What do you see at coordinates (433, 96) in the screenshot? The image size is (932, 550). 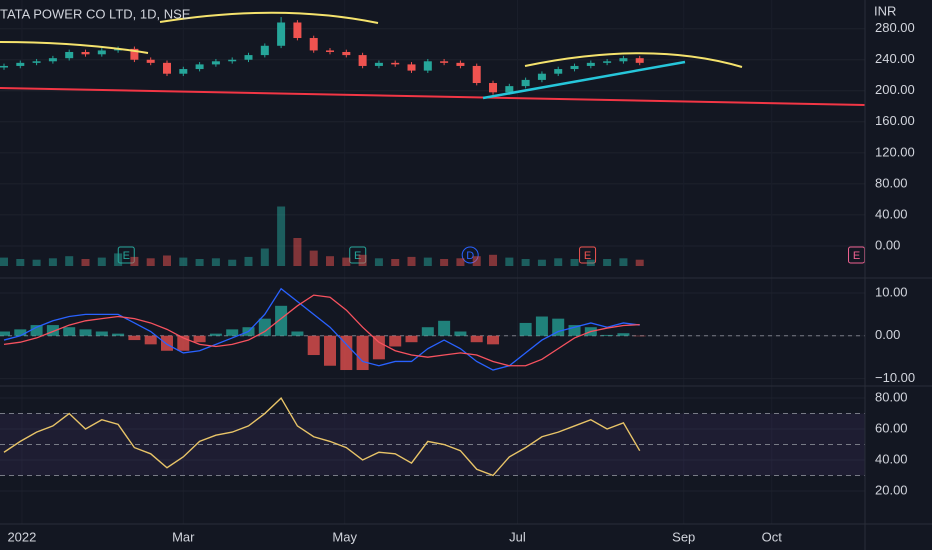 I see `trend-line` at bounding box center [433, 96].